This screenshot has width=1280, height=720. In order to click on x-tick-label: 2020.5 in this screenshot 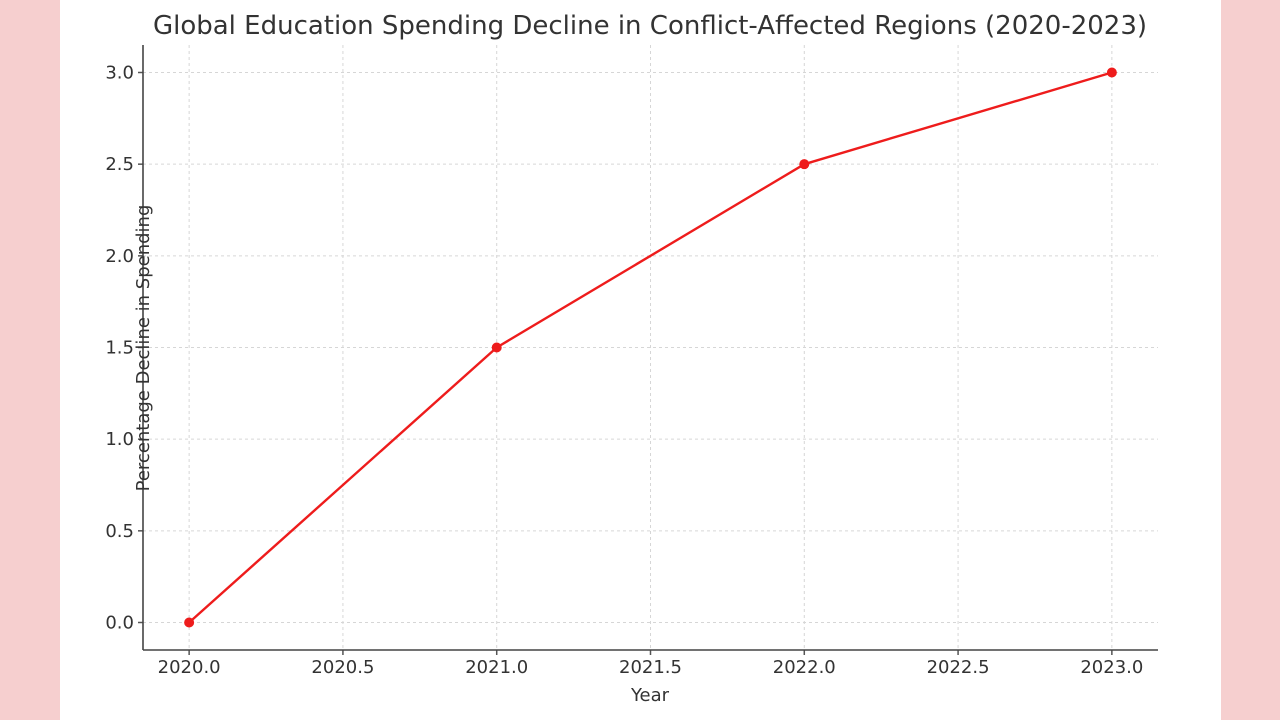, I will do `click(342, 667)`.